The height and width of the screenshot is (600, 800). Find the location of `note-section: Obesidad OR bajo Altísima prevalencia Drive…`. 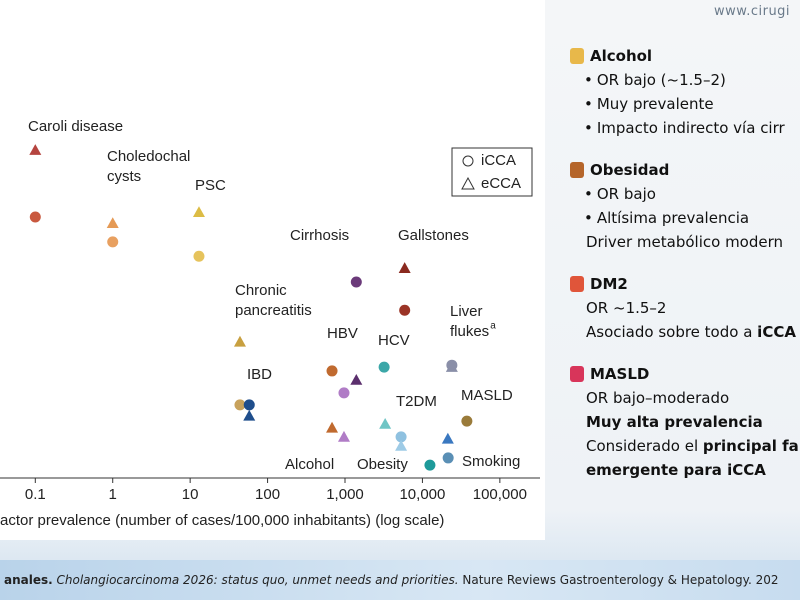

note-section: Obesidad OR bajo Altísima prevalencia Drive… is located at coordinates (685, 206).